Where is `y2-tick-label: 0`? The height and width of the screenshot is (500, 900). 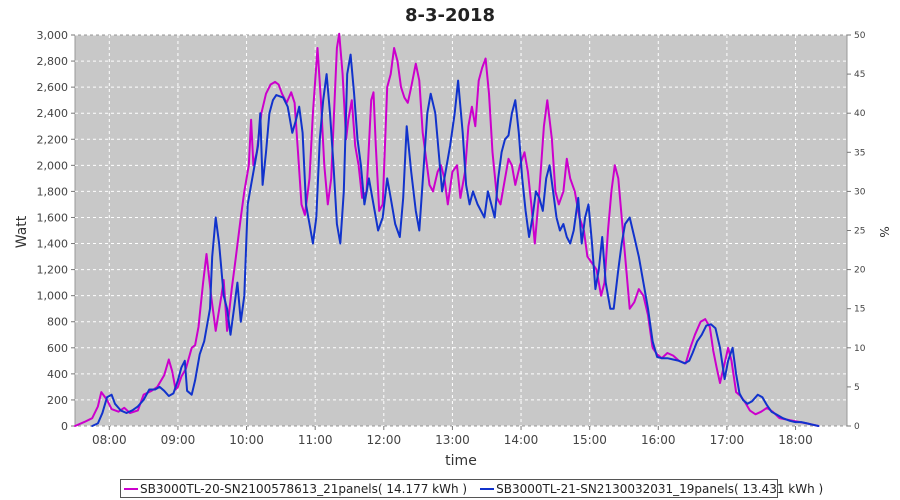 y2-tick-label: 0 is located at coordinates (857, 427).